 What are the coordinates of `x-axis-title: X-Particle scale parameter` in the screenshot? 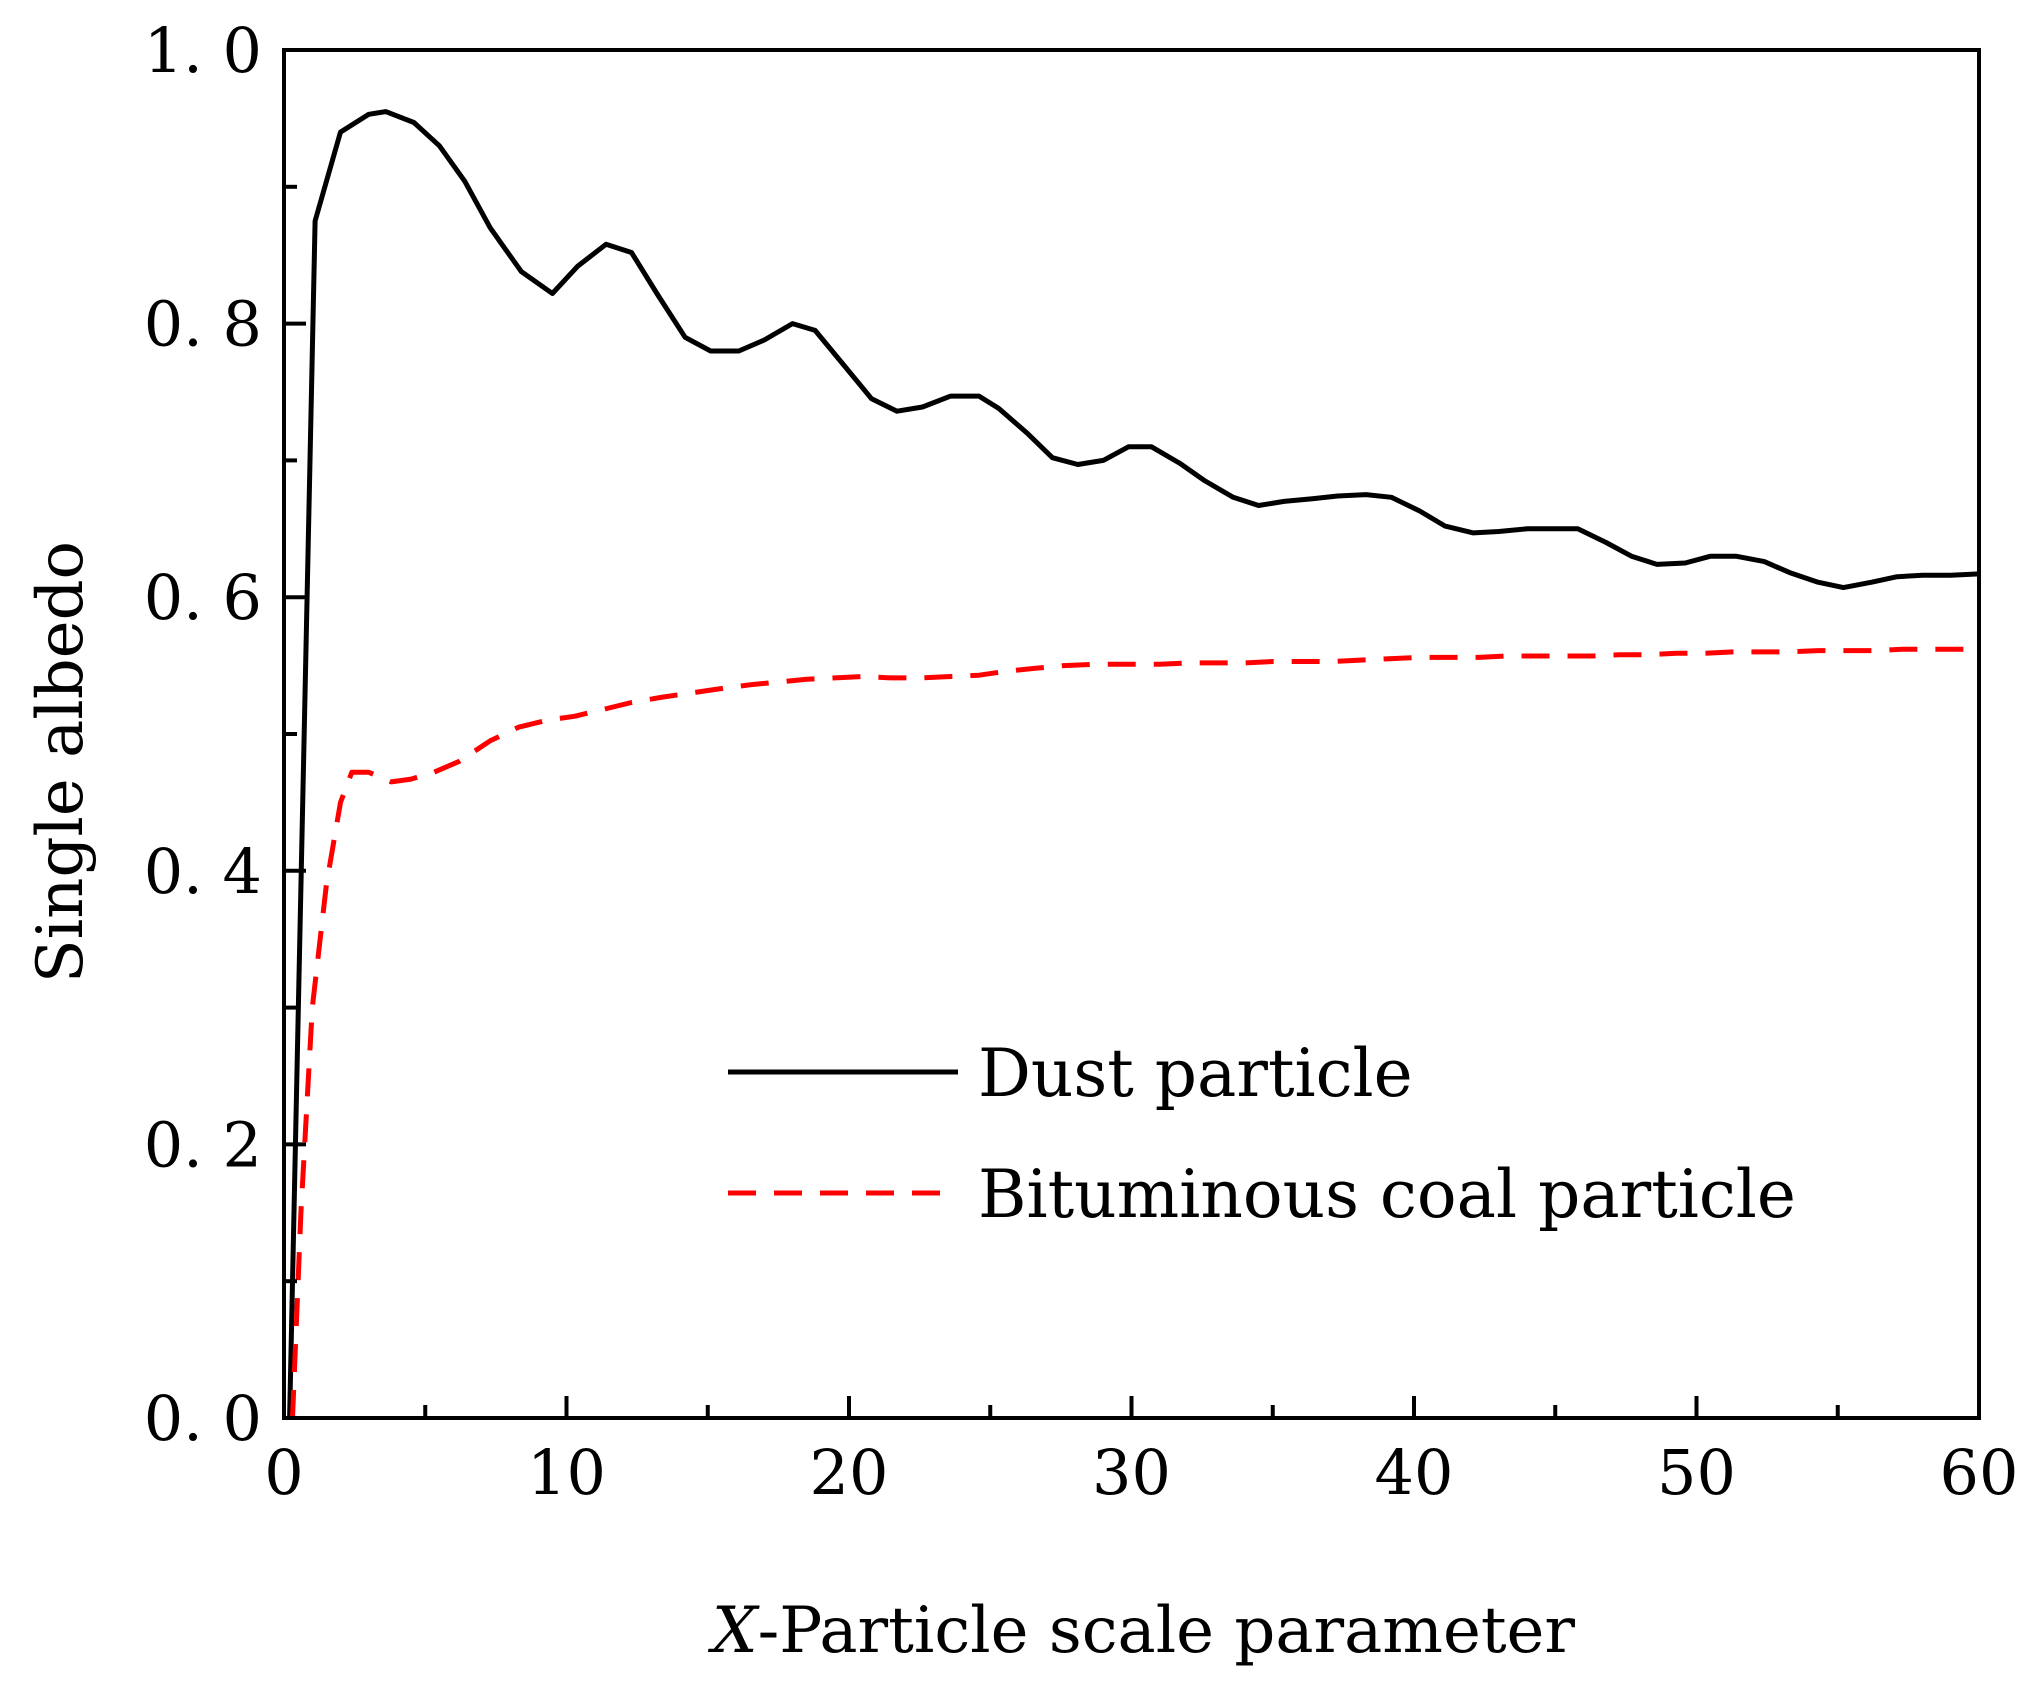 It's located at (1141, 1631).